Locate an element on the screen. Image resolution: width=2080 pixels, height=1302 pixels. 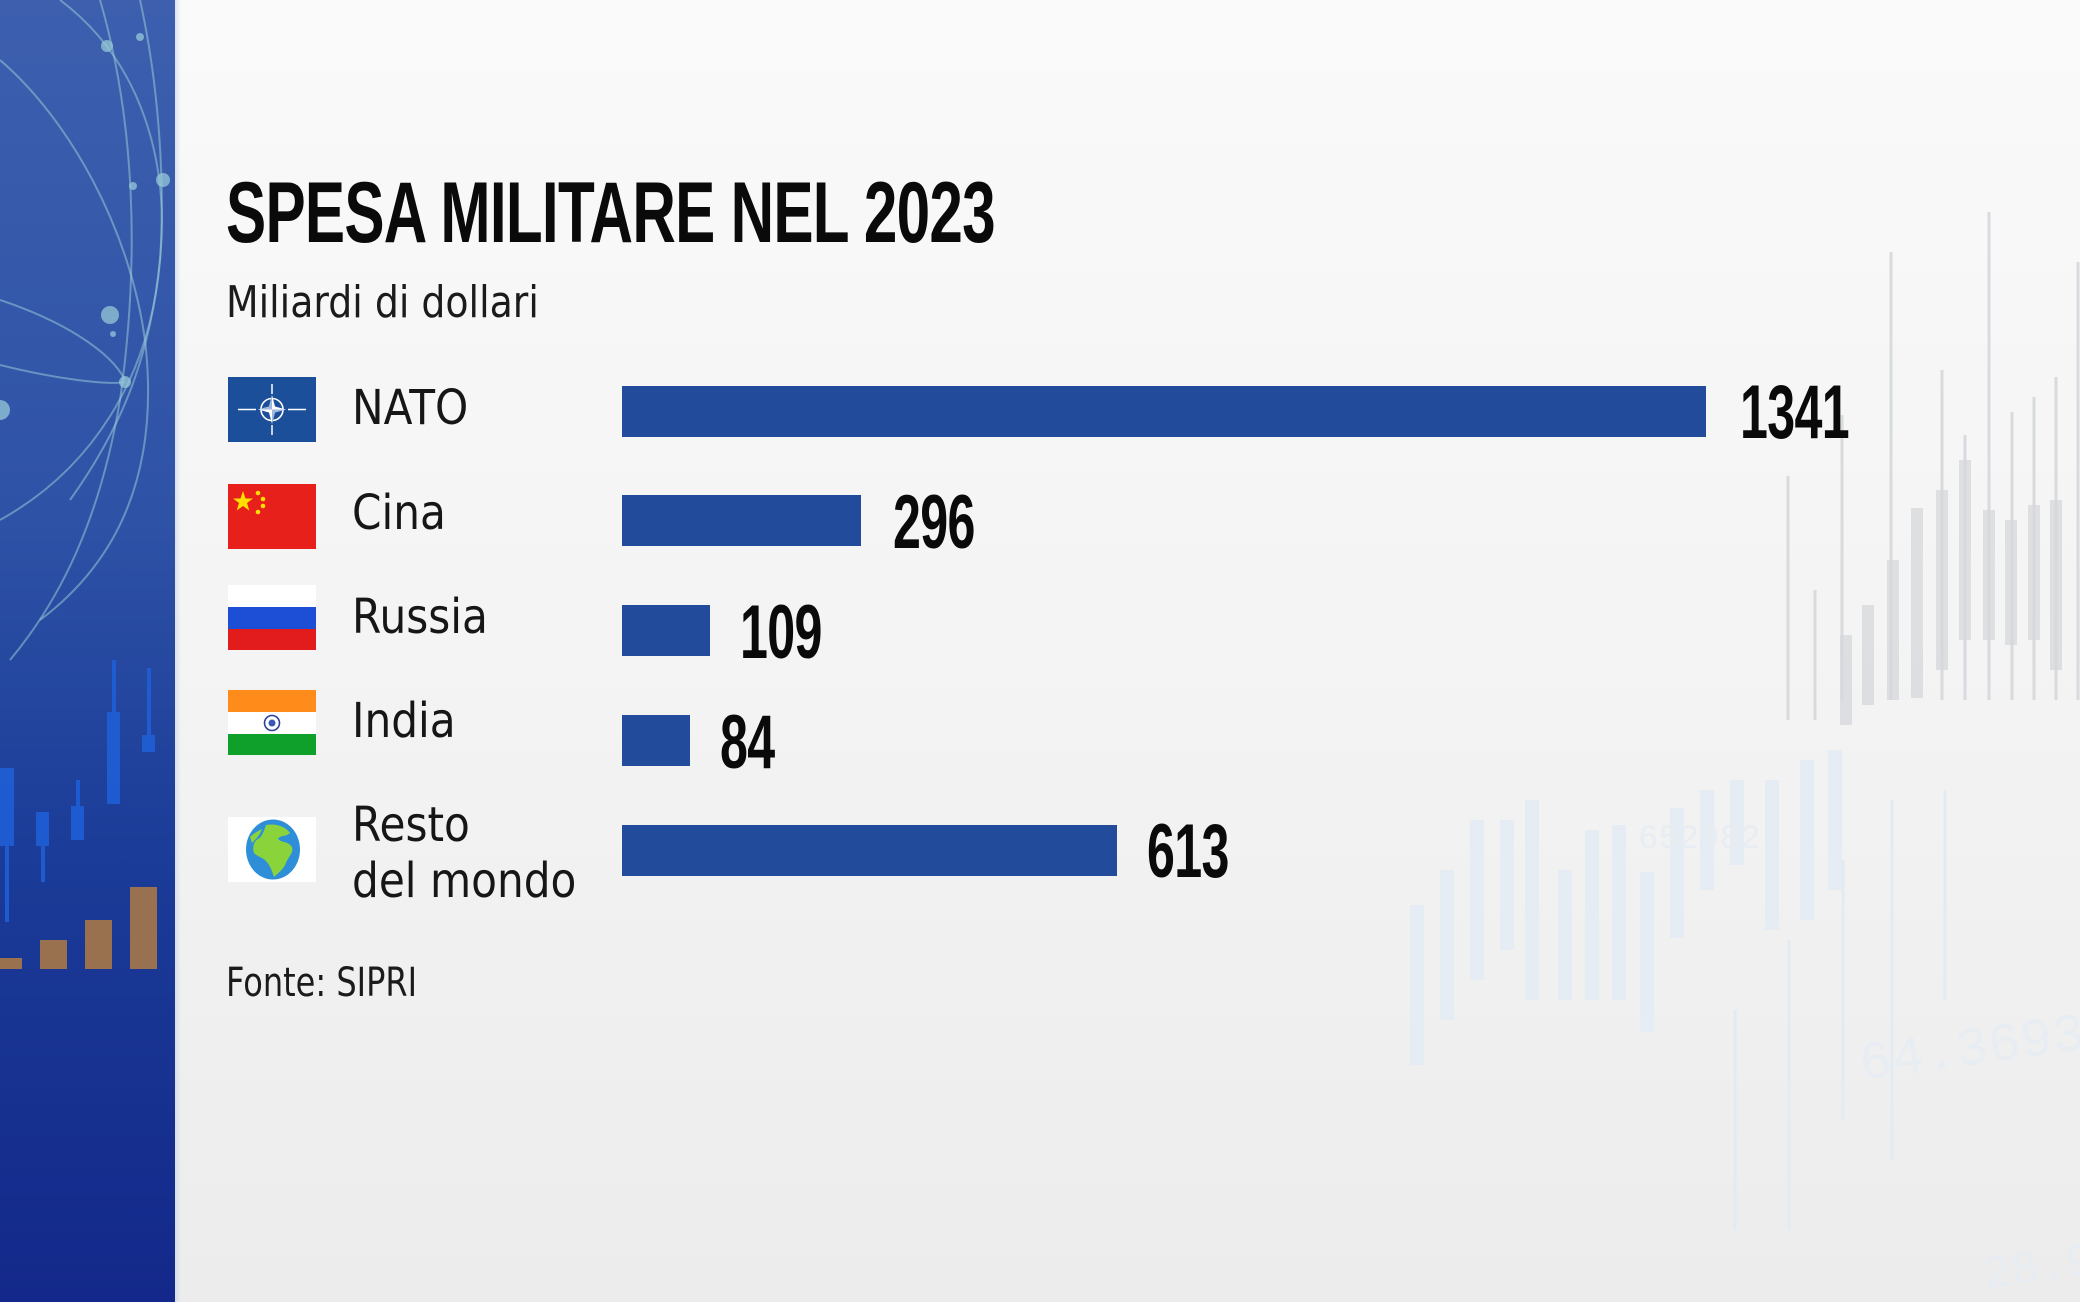
row-label-multiline: Resto del mondo is located at coordinates (464, 853).